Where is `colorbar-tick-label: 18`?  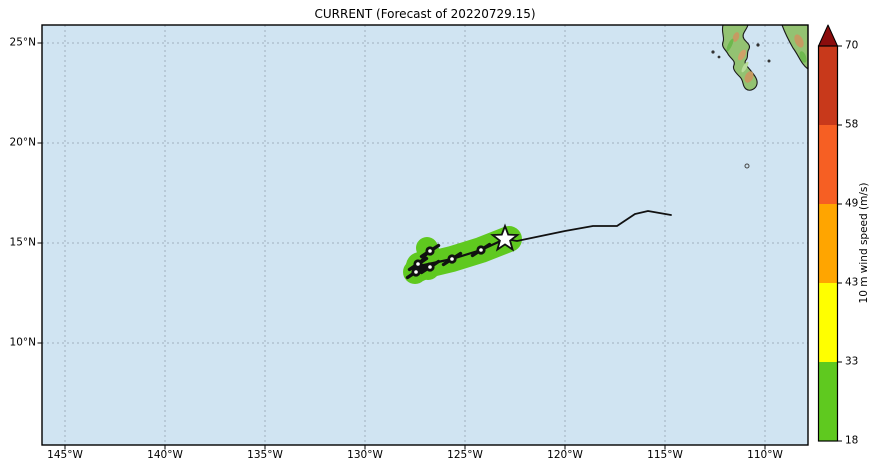
colorbar-tick-label: 18 is located at coordinates (852, 440).